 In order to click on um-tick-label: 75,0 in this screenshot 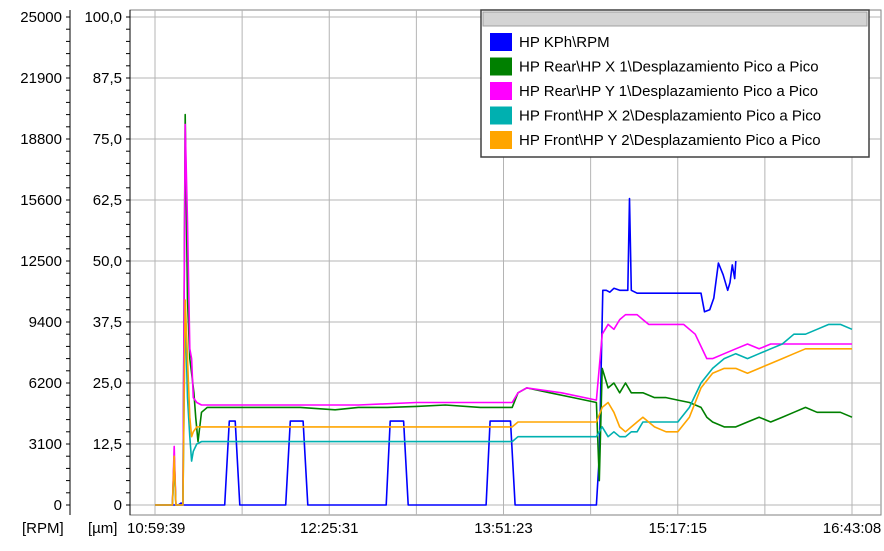, I will do `click(107, 139)`.